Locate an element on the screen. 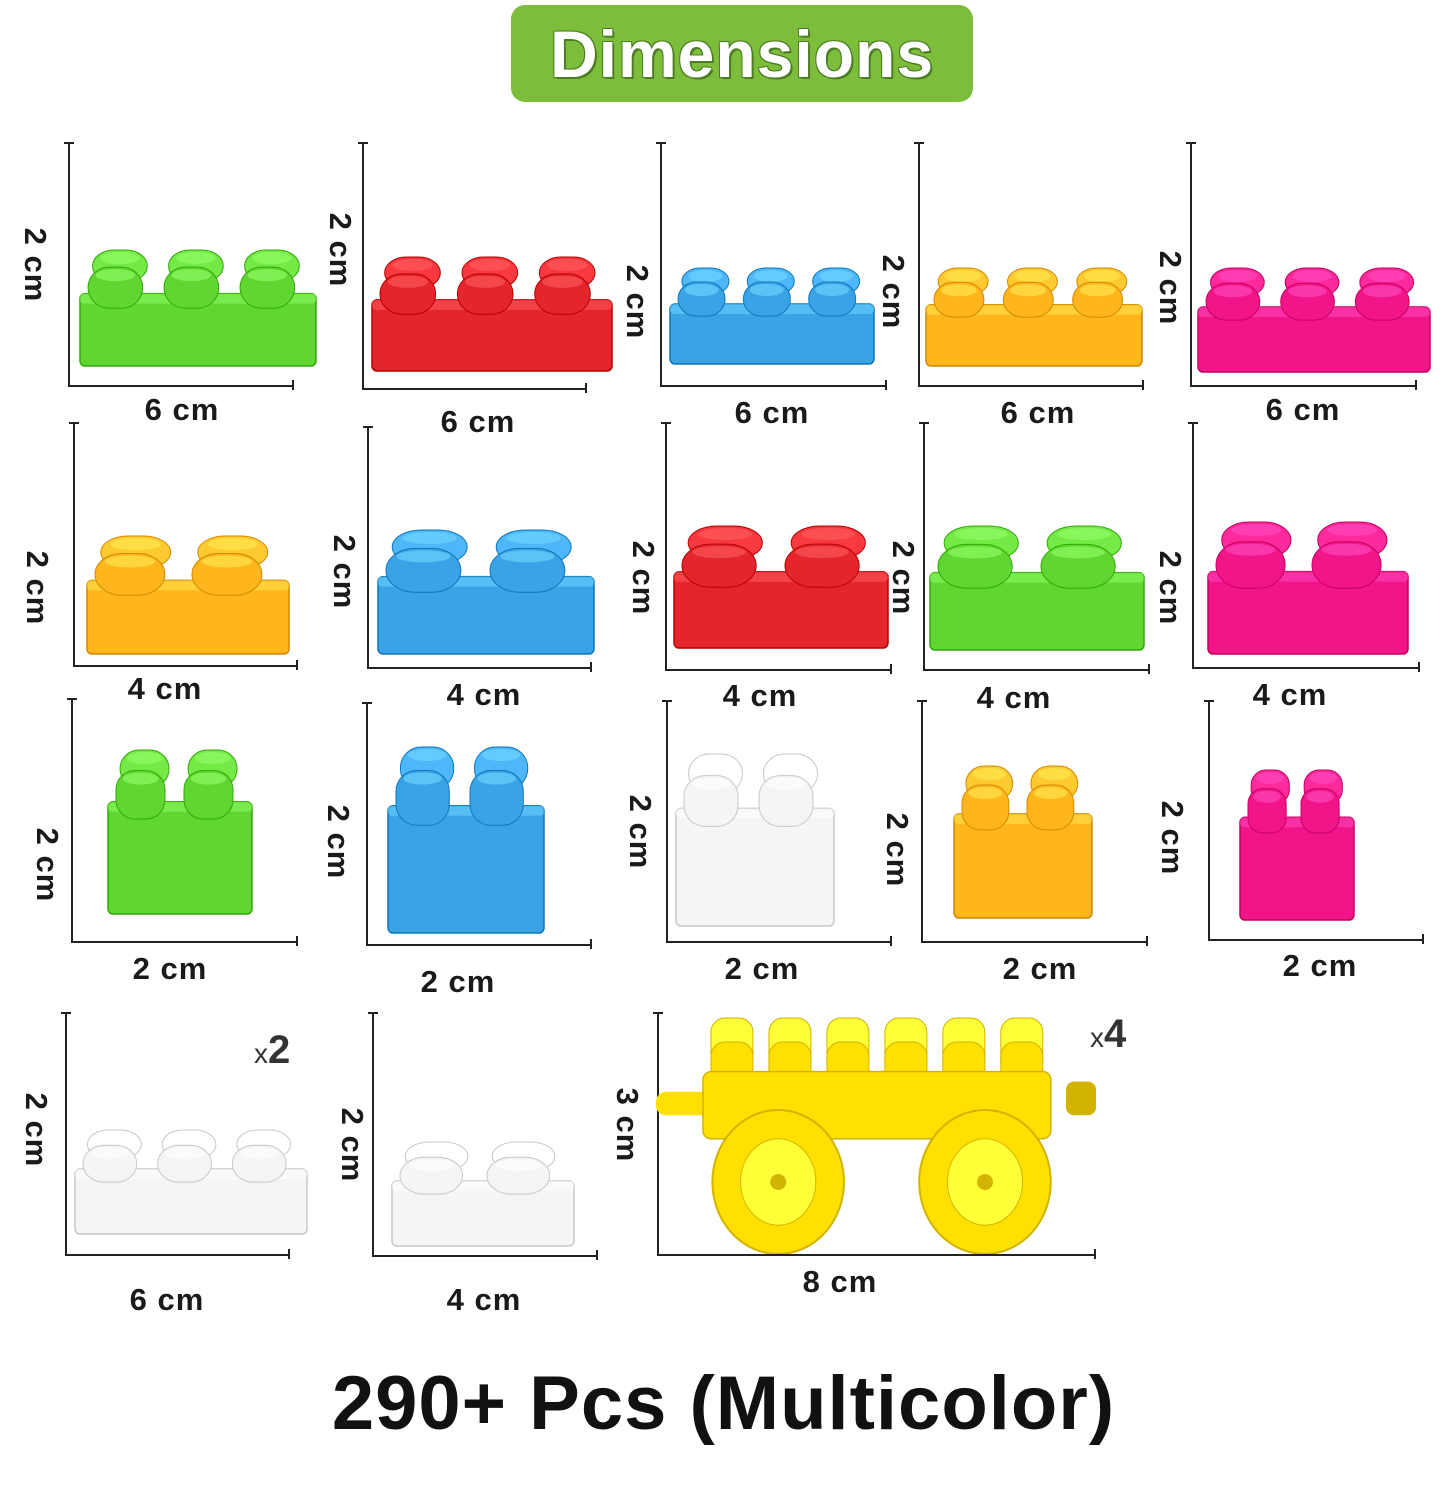 This screenshot has height=1500, width=1447. page-title: Dimensions is located at coordinates (742, 53).